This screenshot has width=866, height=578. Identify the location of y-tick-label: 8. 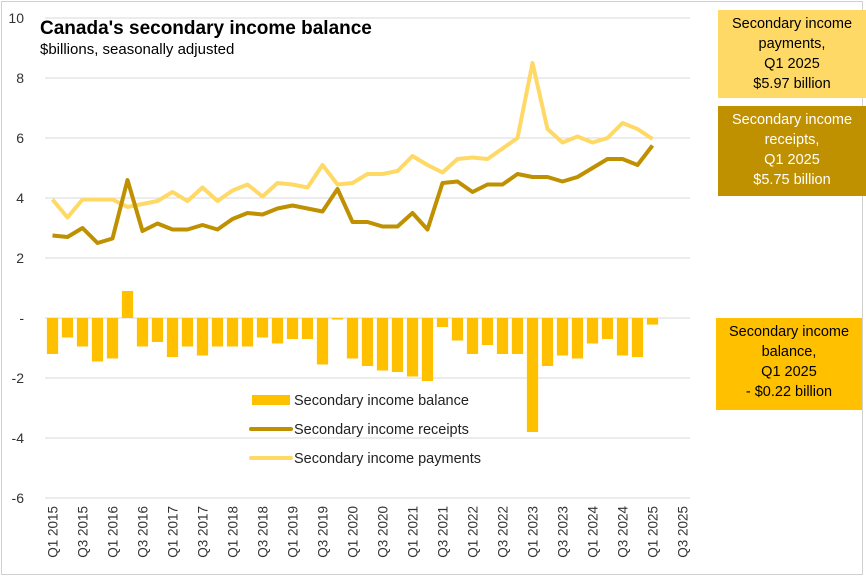
(20, 78).